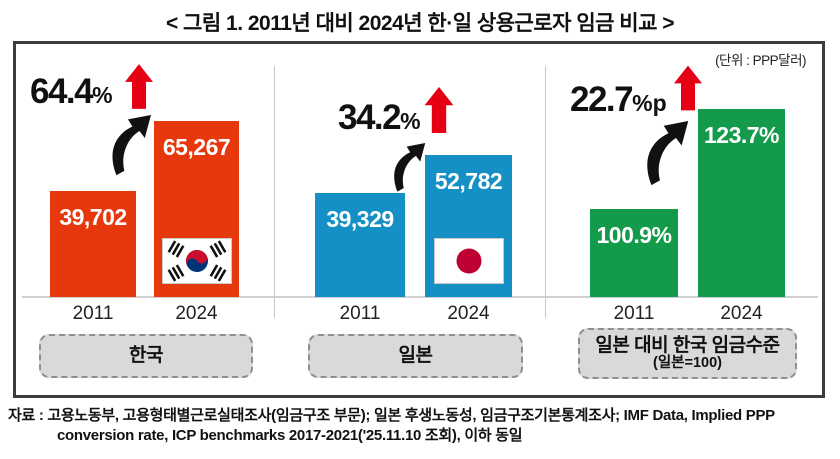 The height and width of the screenshot is (459, 840). What do you see at coordinates (634, 253) in the screenshot?
I see `bar-ratio-2011: 100.9%` at bounding box center [634, 253].